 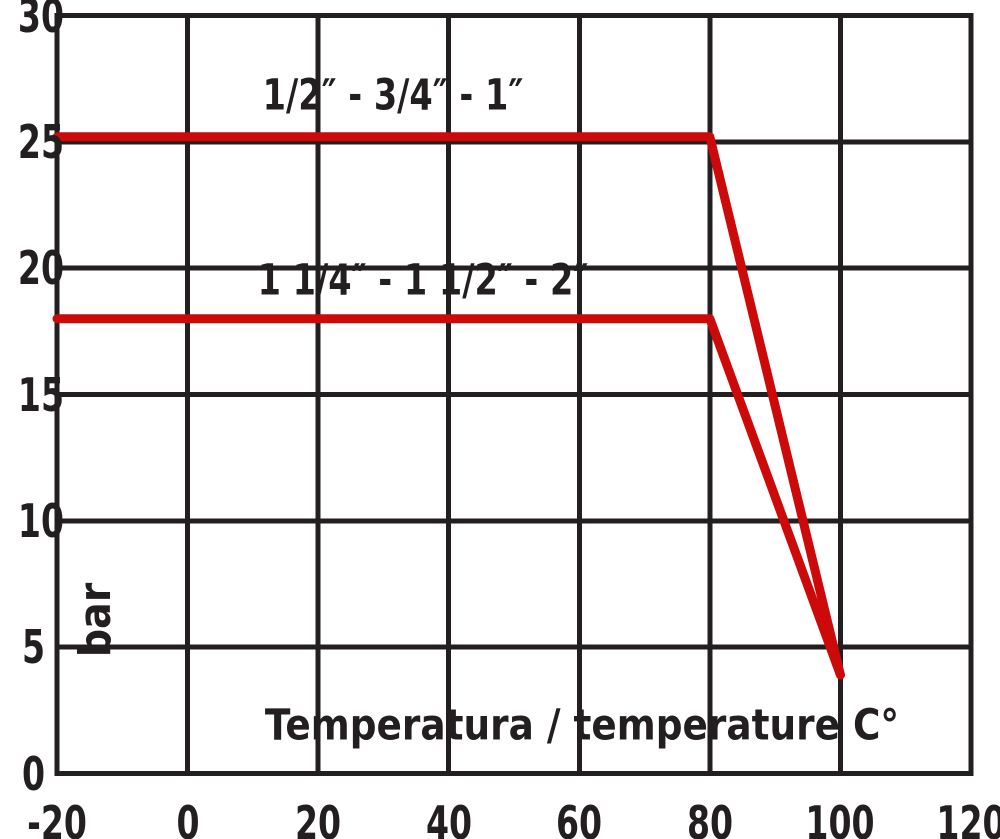 I want to click on y-tick-label-5: 5, so click(x=22, y=647).